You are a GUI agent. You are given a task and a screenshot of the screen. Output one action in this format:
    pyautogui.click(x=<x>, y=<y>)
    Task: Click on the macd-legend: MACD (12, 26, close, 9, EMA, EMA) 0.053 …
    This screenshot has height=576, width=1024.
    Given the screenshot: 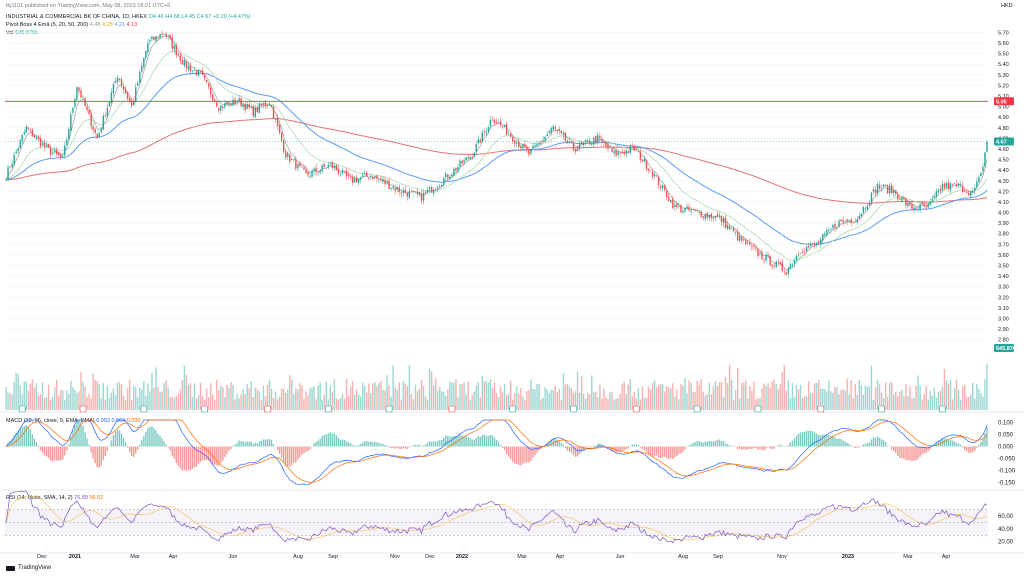 What is the action you would take?
    pyautogui.click(x=73, y=421)
    